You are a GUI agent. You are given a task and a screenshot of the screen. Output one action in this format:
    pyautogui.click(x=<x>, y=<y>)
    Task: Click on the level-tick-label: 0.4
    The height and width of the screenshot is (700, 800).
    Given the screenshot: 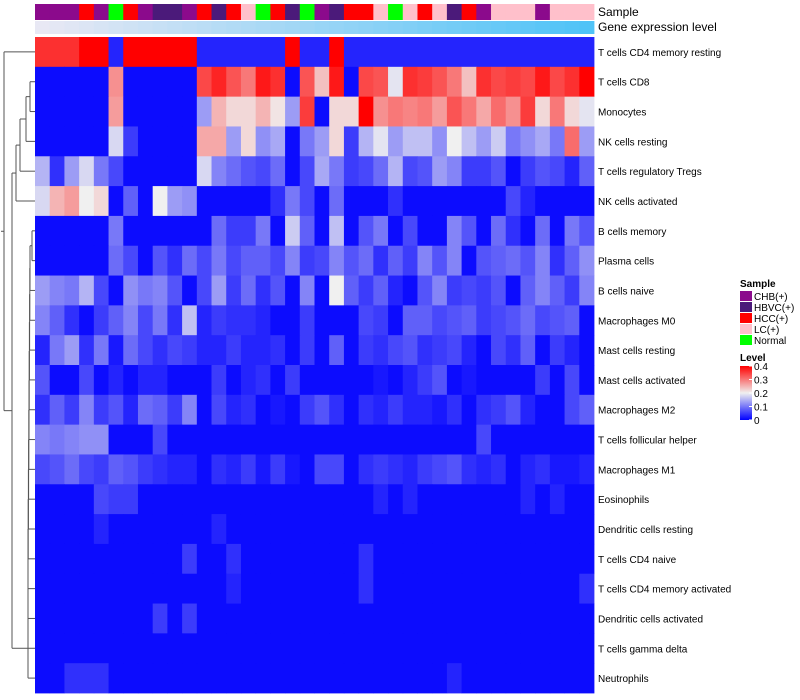 What is the action you would take?
    pyautogui.click(x=761, y=367)
    